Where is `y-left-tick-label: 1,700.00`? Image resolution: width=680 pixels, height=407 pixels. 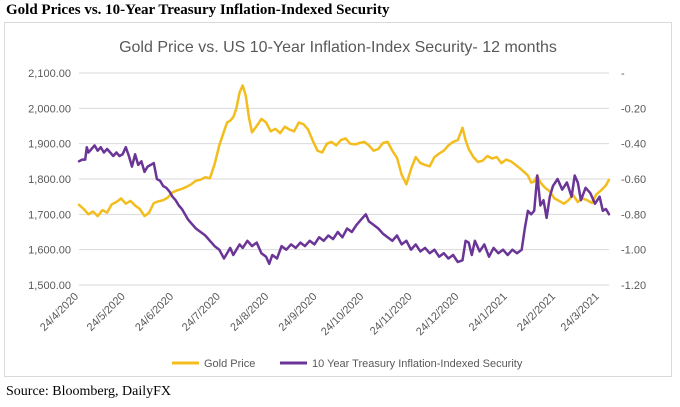 y-left-tick-label: 1,700.00 is located at coordinates (49, 215).